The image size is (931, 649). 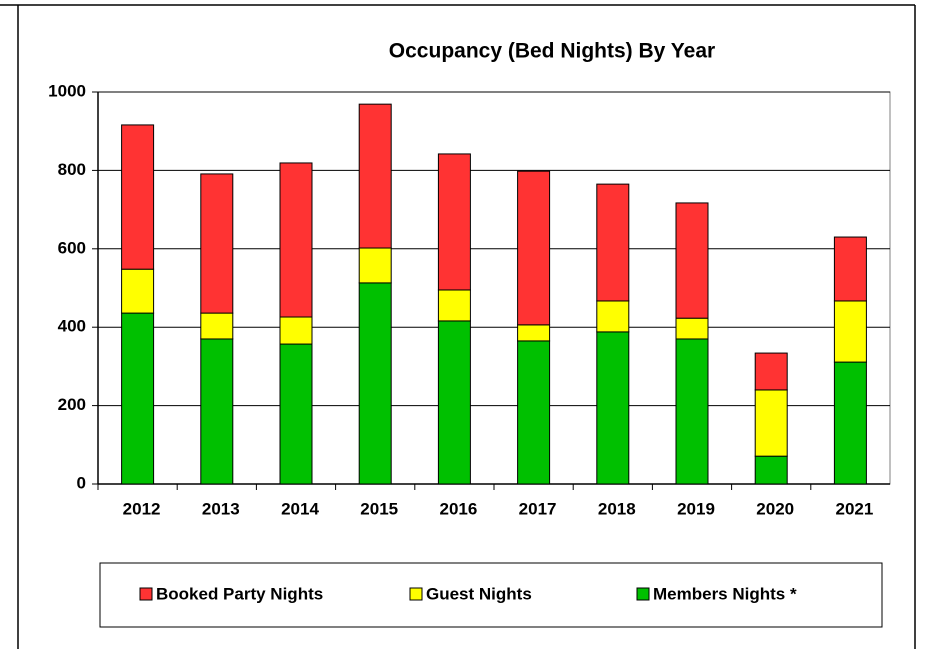 What do you see at coordinates (239, 593) in the screenshot?
I see `legend-label: Booked Party Nights` at bounding box center [239, 593].